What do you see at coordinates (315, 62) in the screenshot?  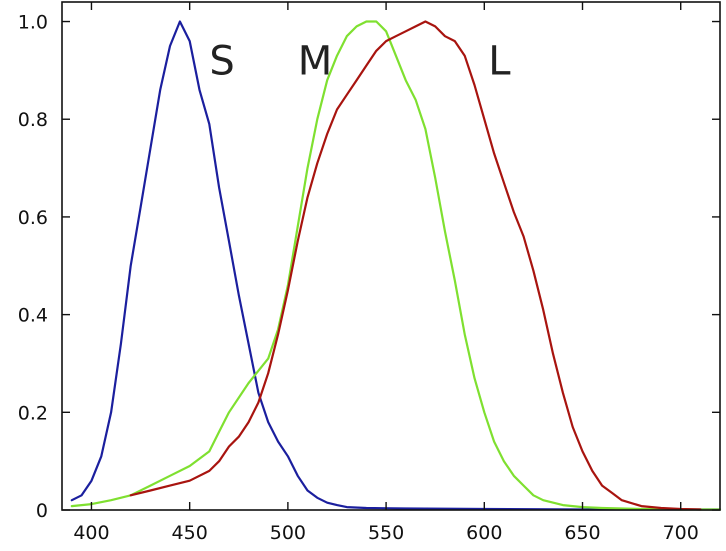 I see `series-label-m: M` at bounding box center [315, 62].